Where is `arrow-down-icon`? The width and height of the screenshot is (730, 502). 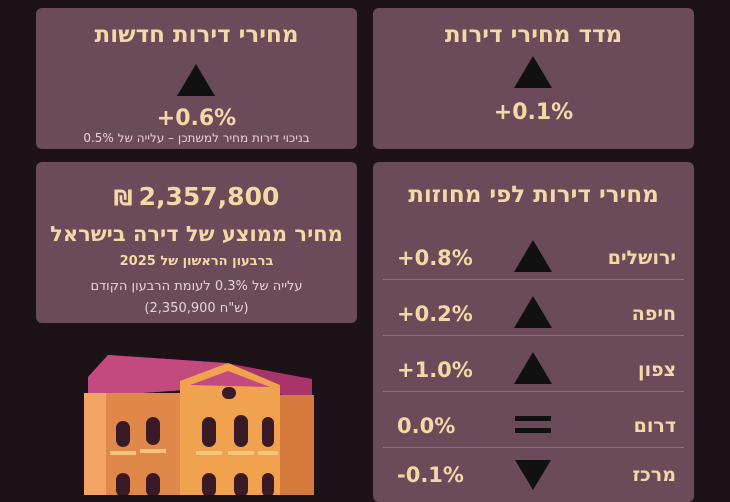
arrow-down-icon is located at coordinates (533, 475).